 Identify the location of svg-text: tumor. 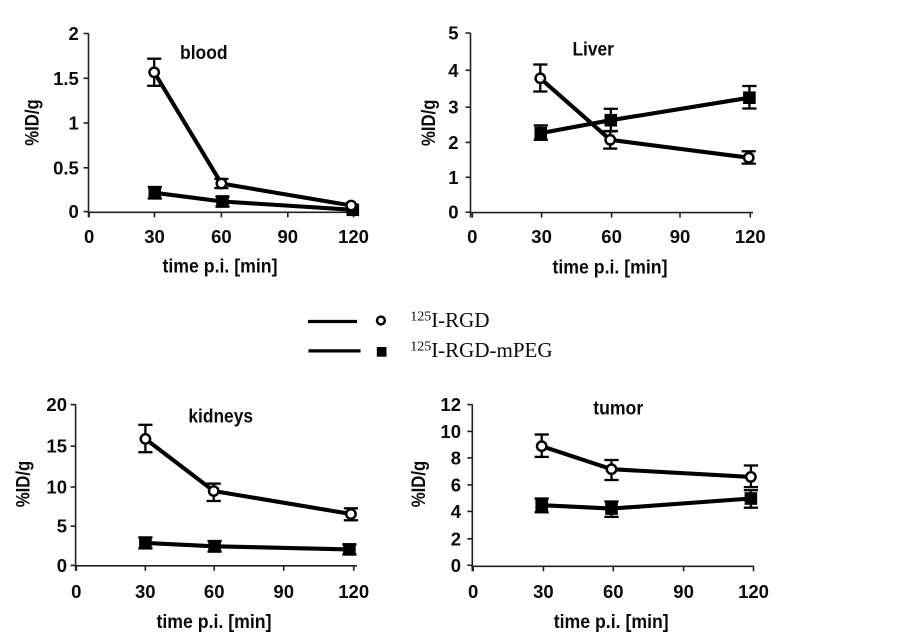
(618, 408).